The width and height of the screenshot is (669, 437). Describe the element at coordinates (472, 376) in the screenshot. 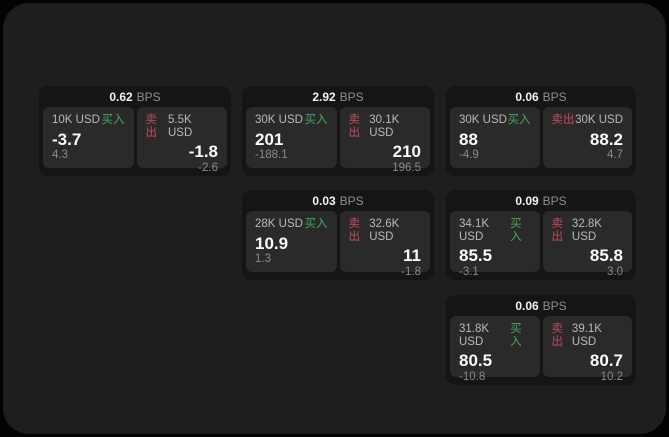

I see `buy-delta: -10.8` at that location.